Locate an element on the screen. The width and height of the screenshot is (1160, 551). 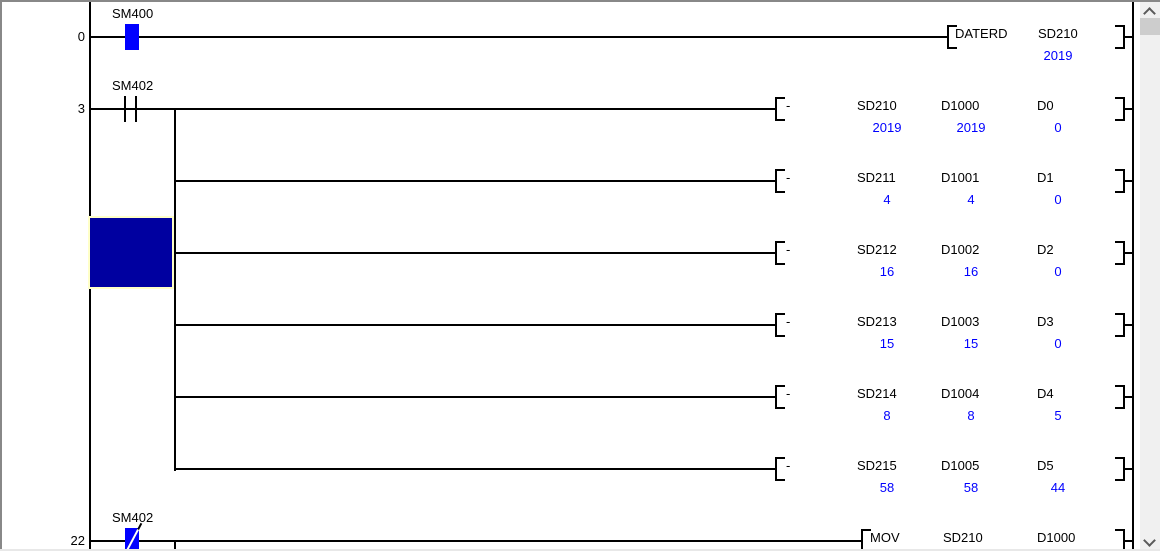
step-number: 3 is located at coordinates (81, 108).